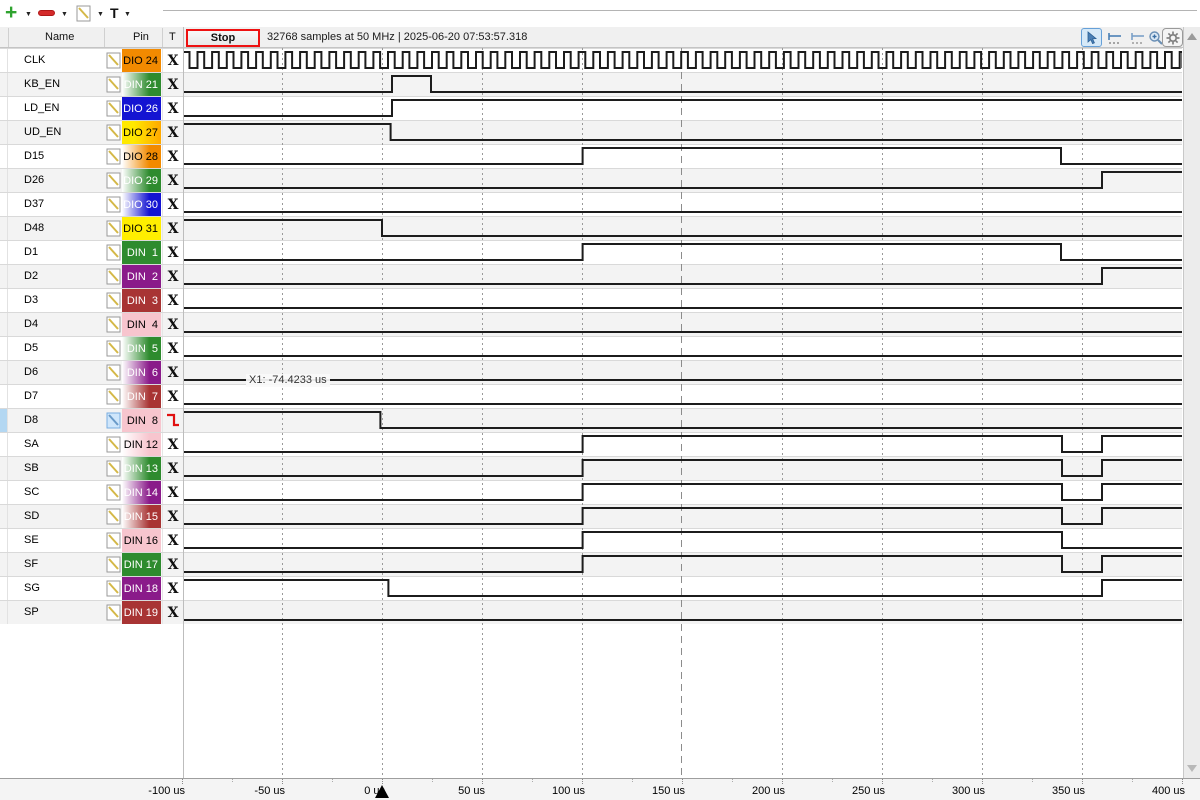 Image resolution: width=1200 pixels, height=800 pixels. I want to click on signal-row-D4: D4 DIN 4 X, so click(91, 324).